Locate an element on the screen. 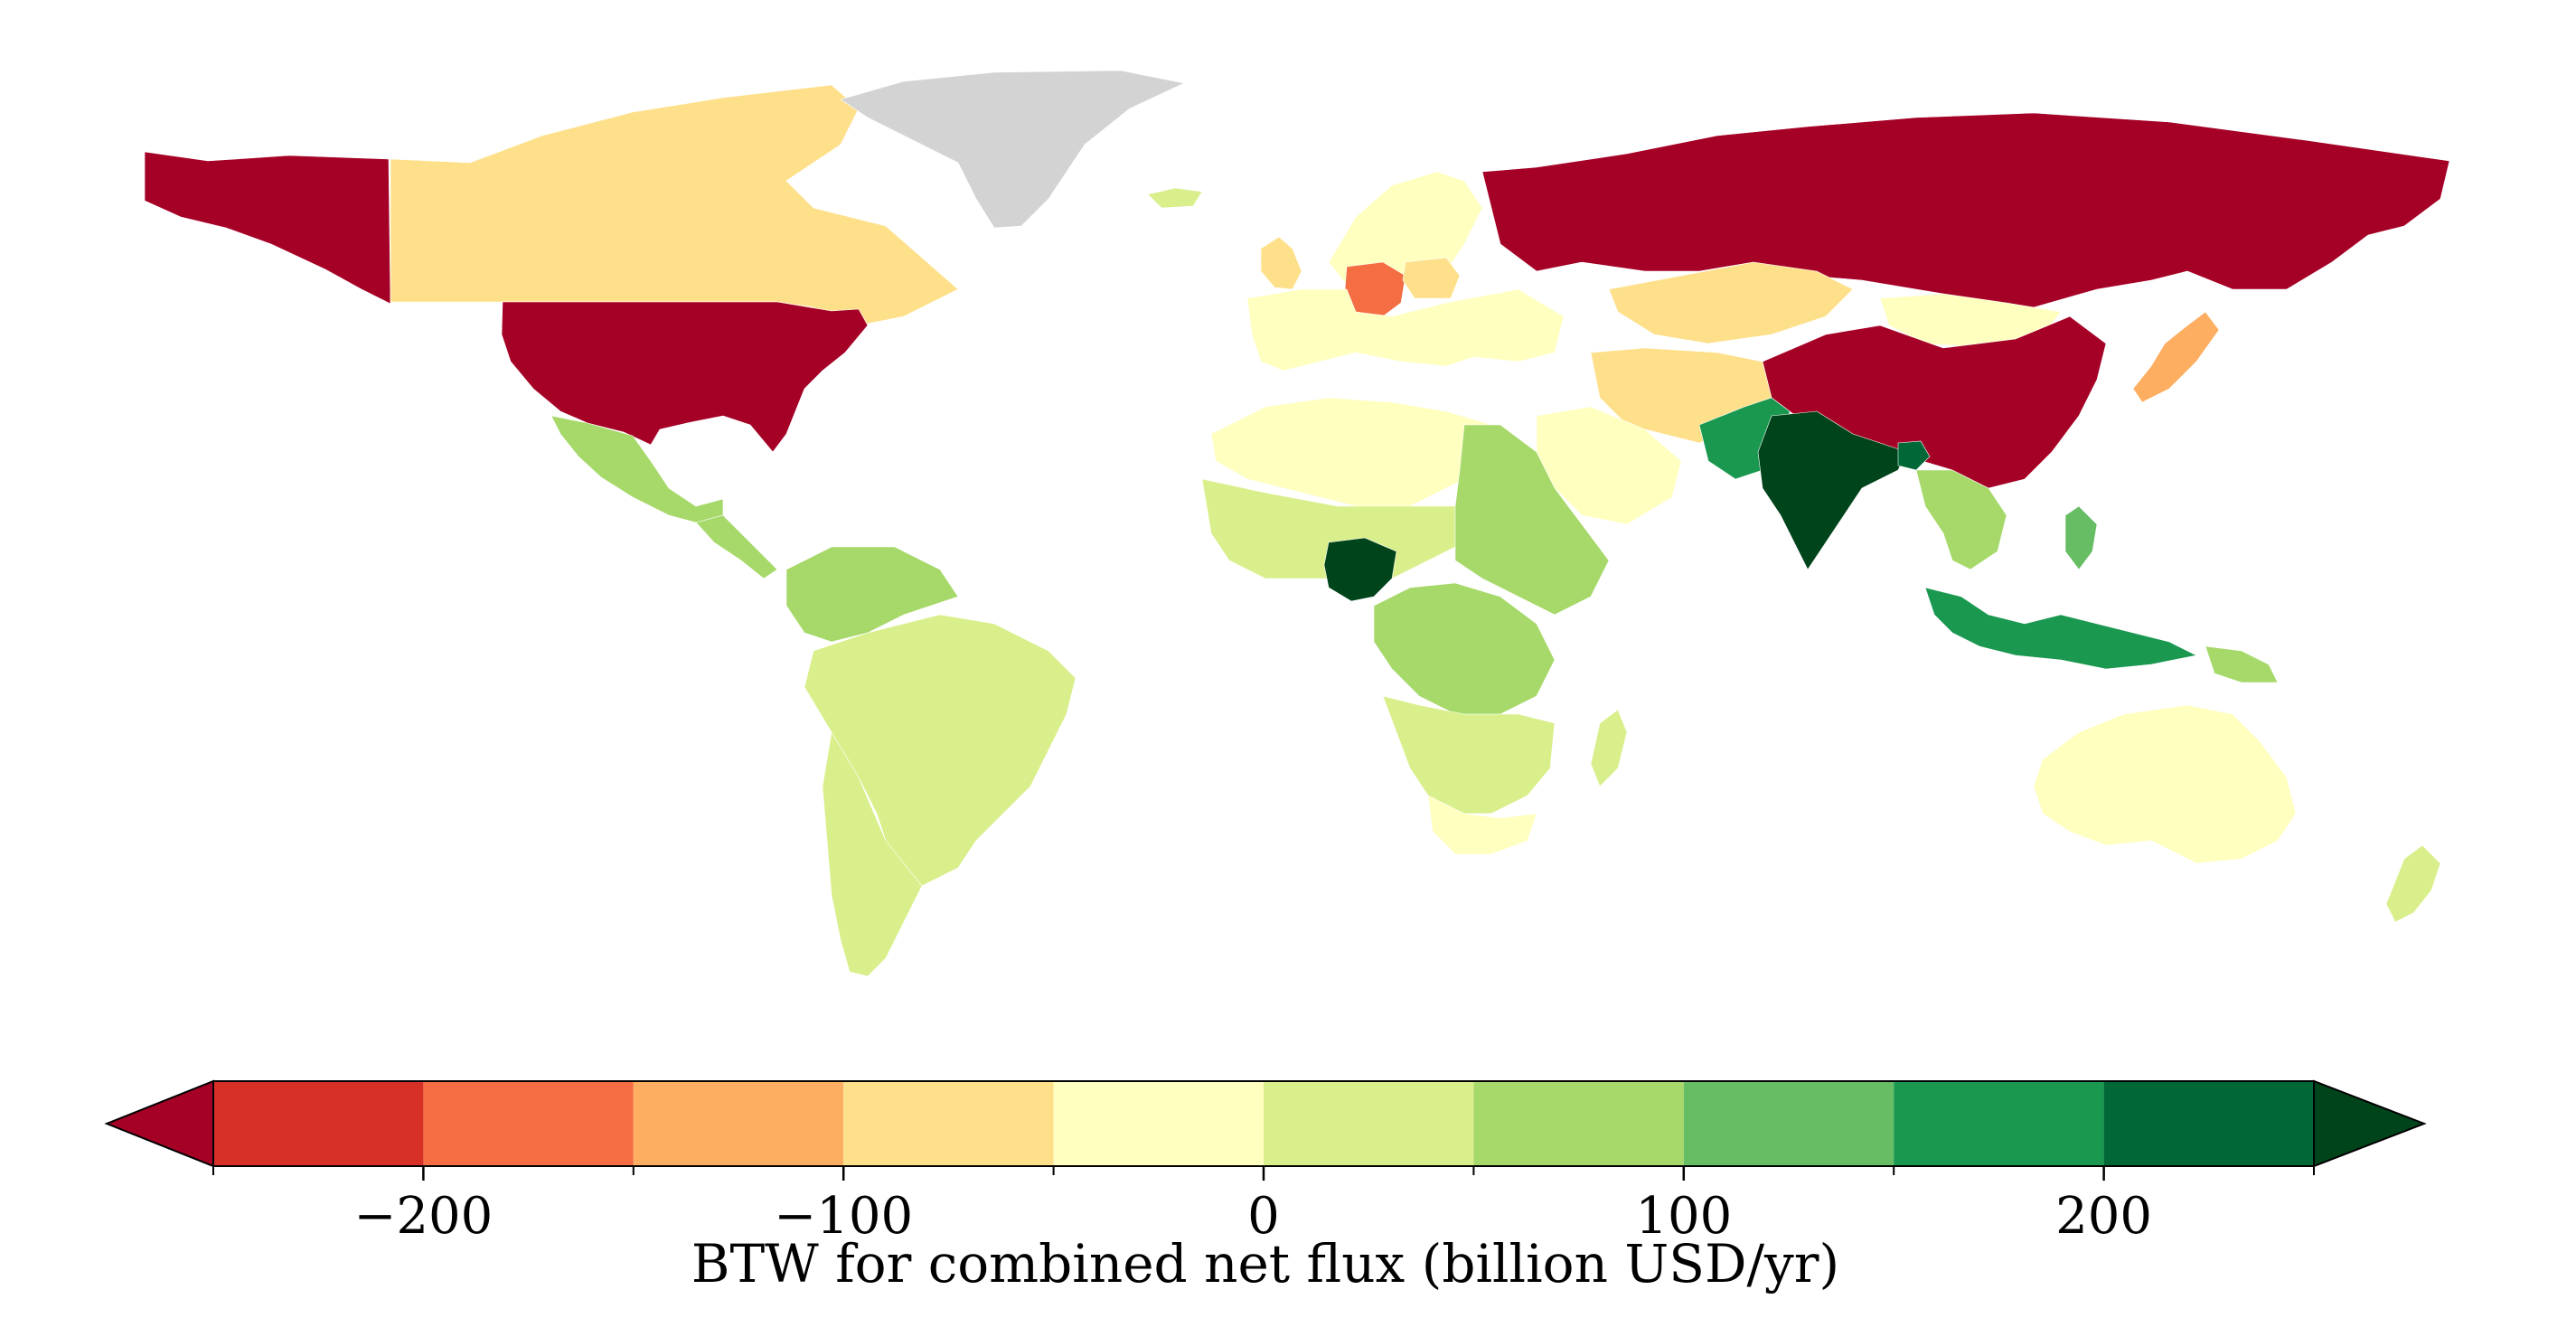 The image size is (2576, 1318). region-poland is located at coordinates (1431, 278).